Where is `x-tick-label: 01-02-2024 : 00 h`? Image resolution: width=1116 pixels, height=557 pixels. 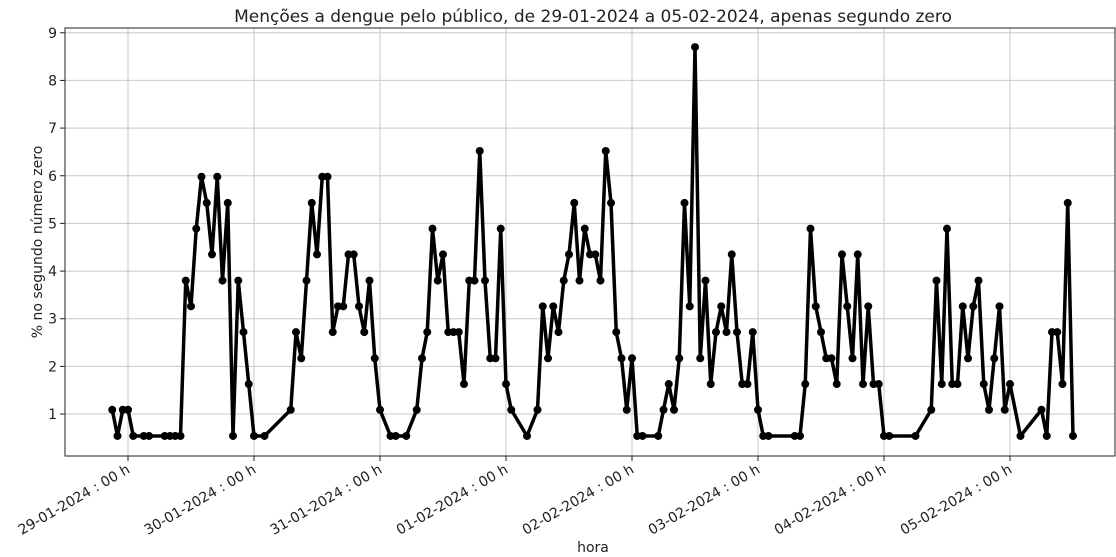 x-tick-label: 01-02-2024 : 00 h is located at coordinates (452, 500).